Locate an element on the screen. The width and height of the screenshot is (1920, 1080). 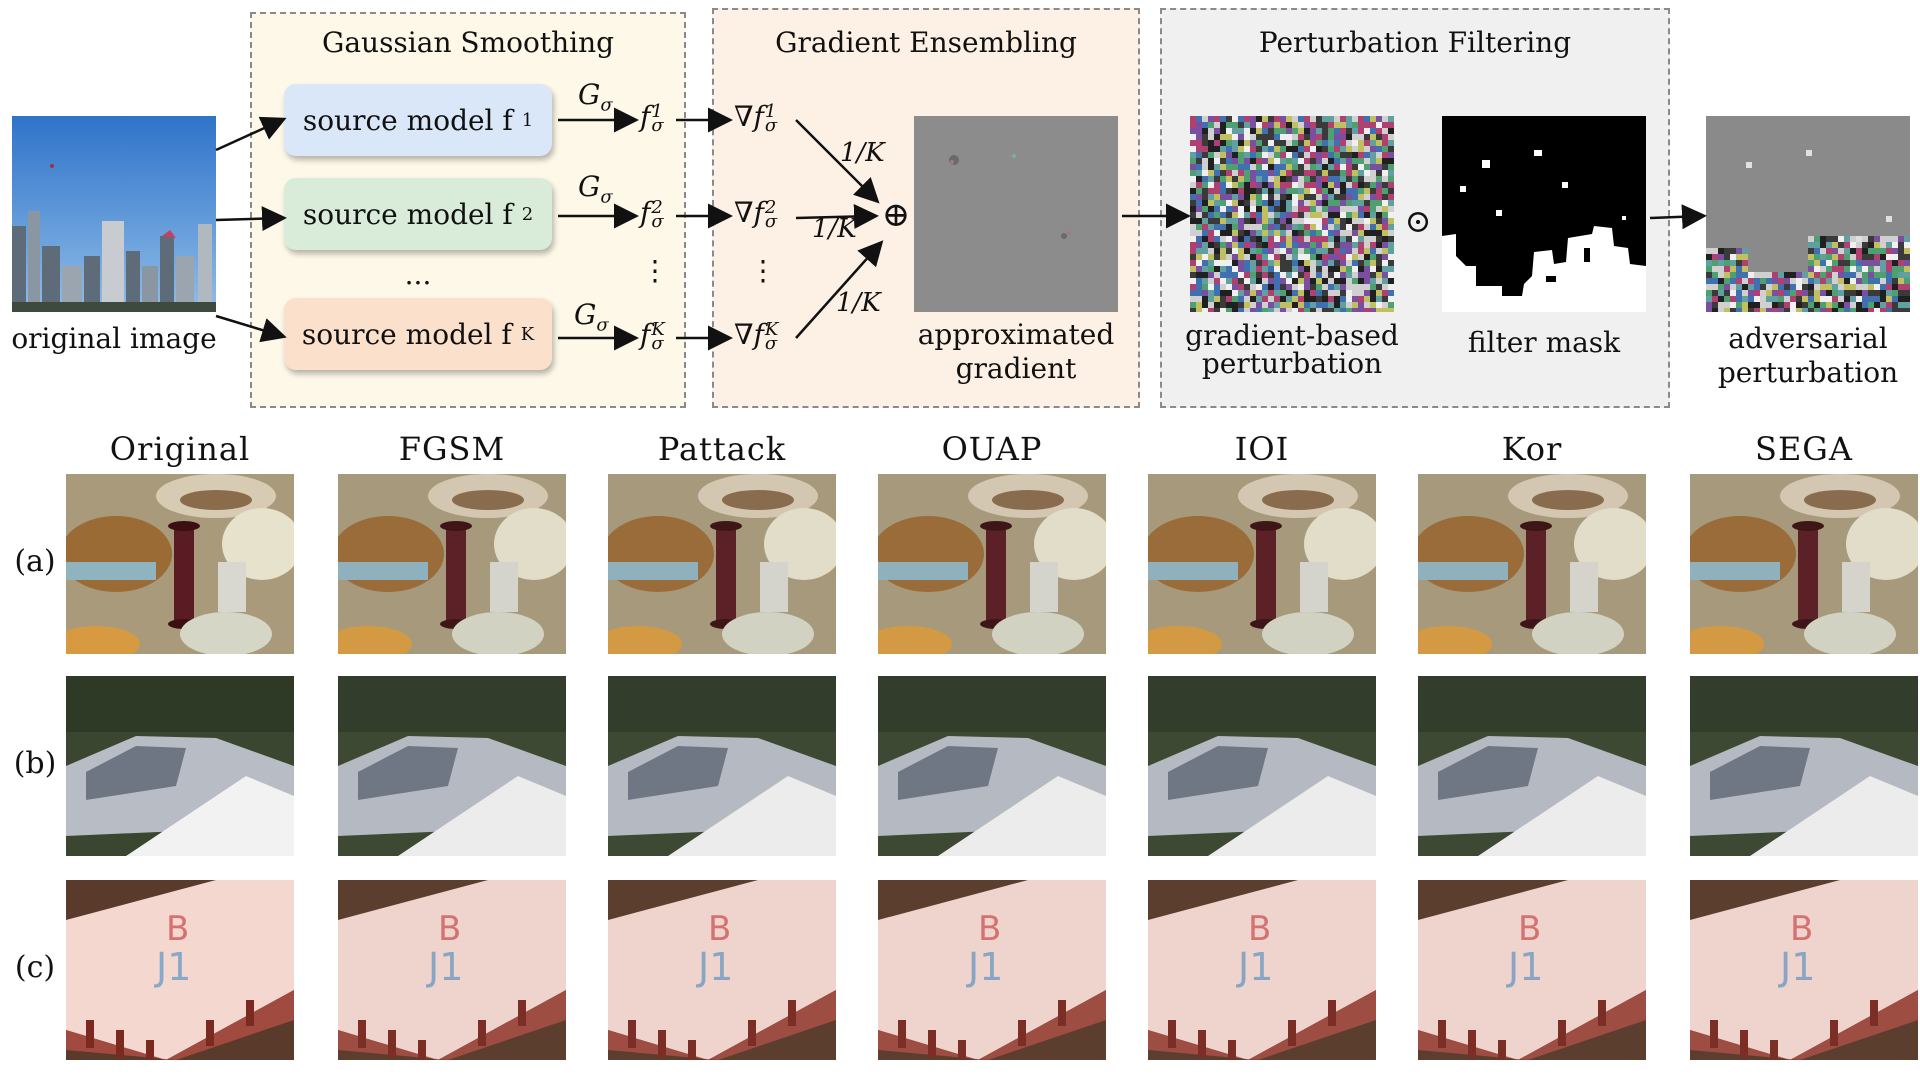
oplus-symbol: ⊕ is located at coordinates (896, 215).